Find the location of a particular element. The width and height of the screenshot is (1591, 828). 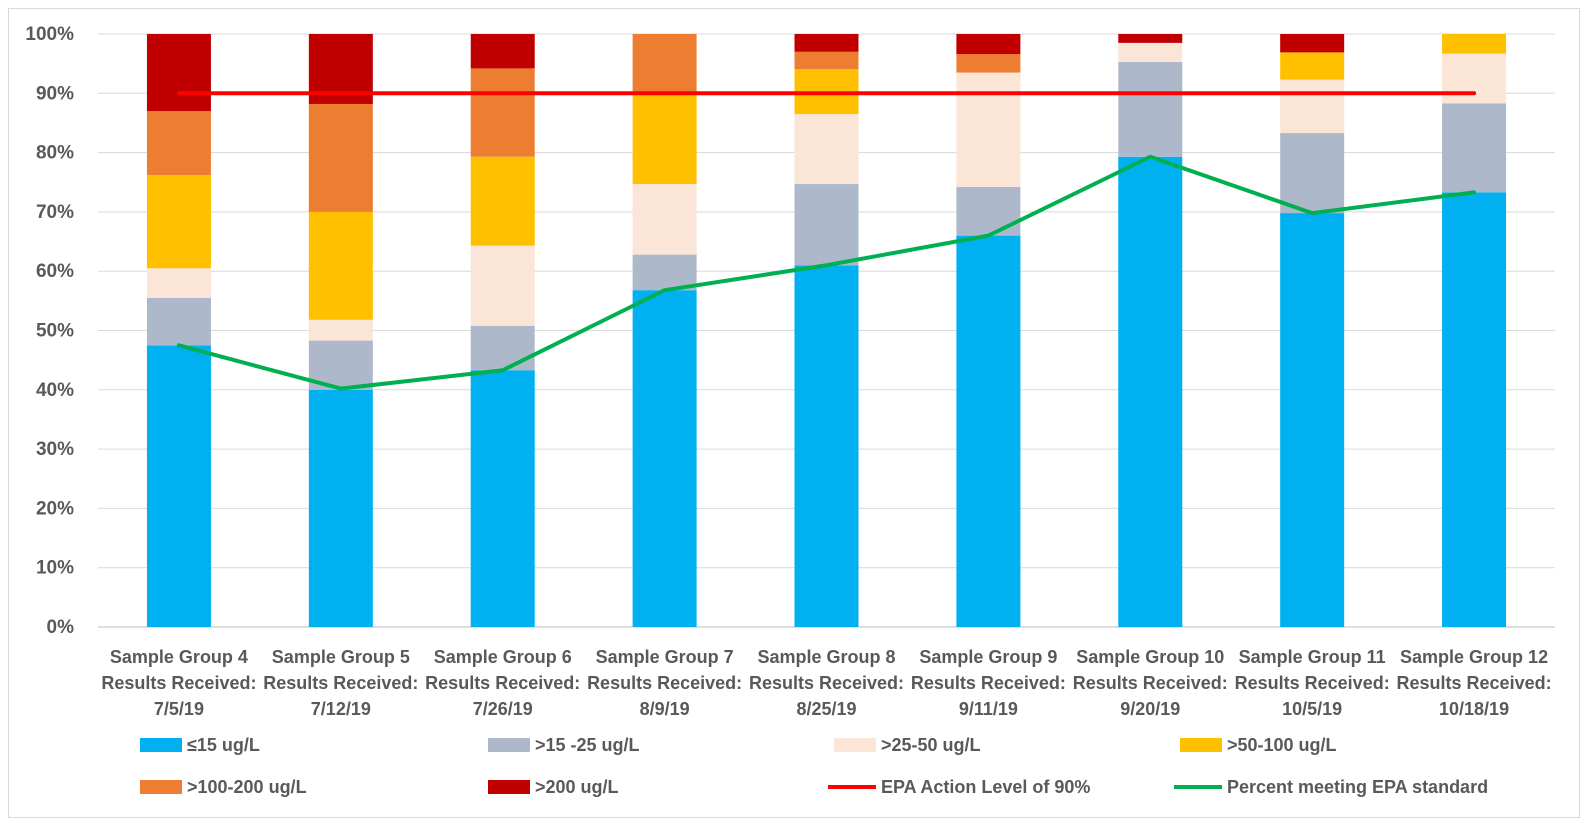

legend-label: >50-100 ug/L is located at coordinates (1282, 745).